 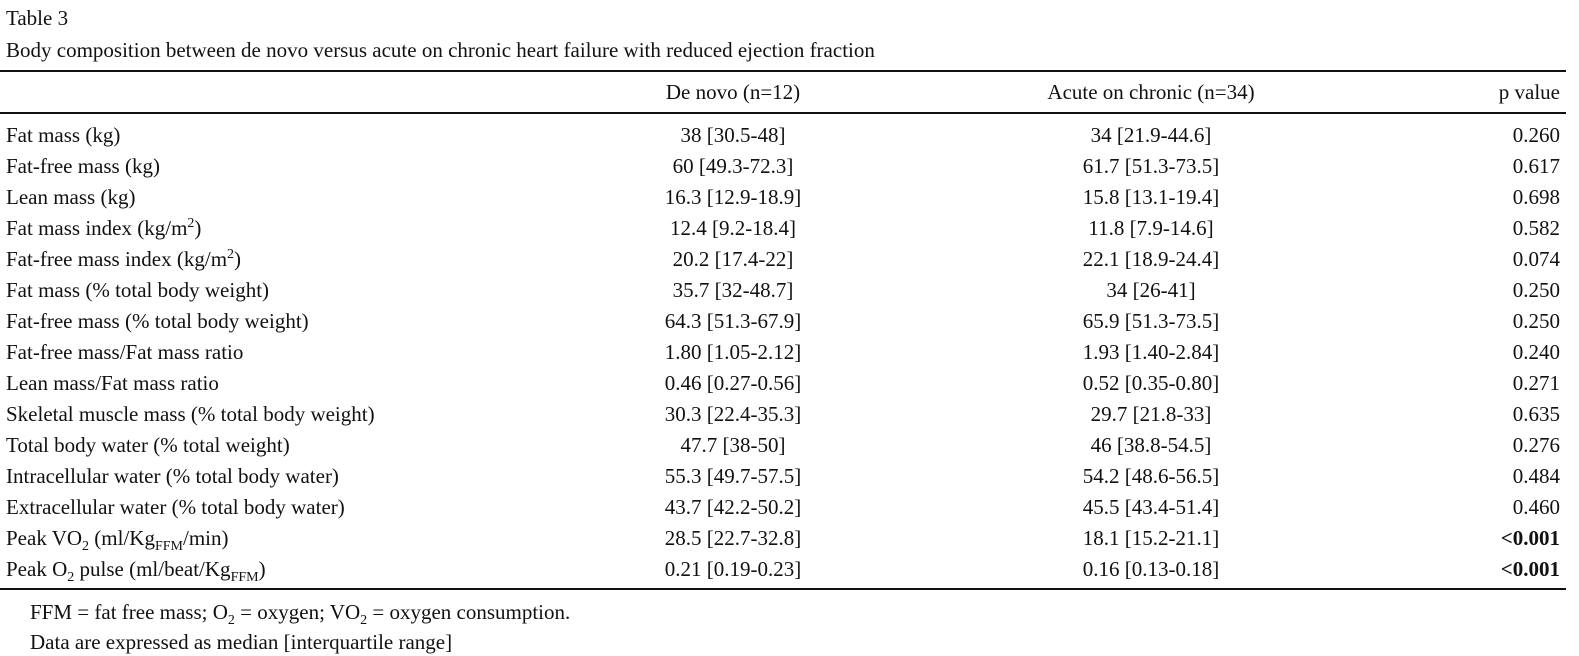 I want to click on denovo-value: 28.5 [22.7-32.8], so click(x=733, y=538).